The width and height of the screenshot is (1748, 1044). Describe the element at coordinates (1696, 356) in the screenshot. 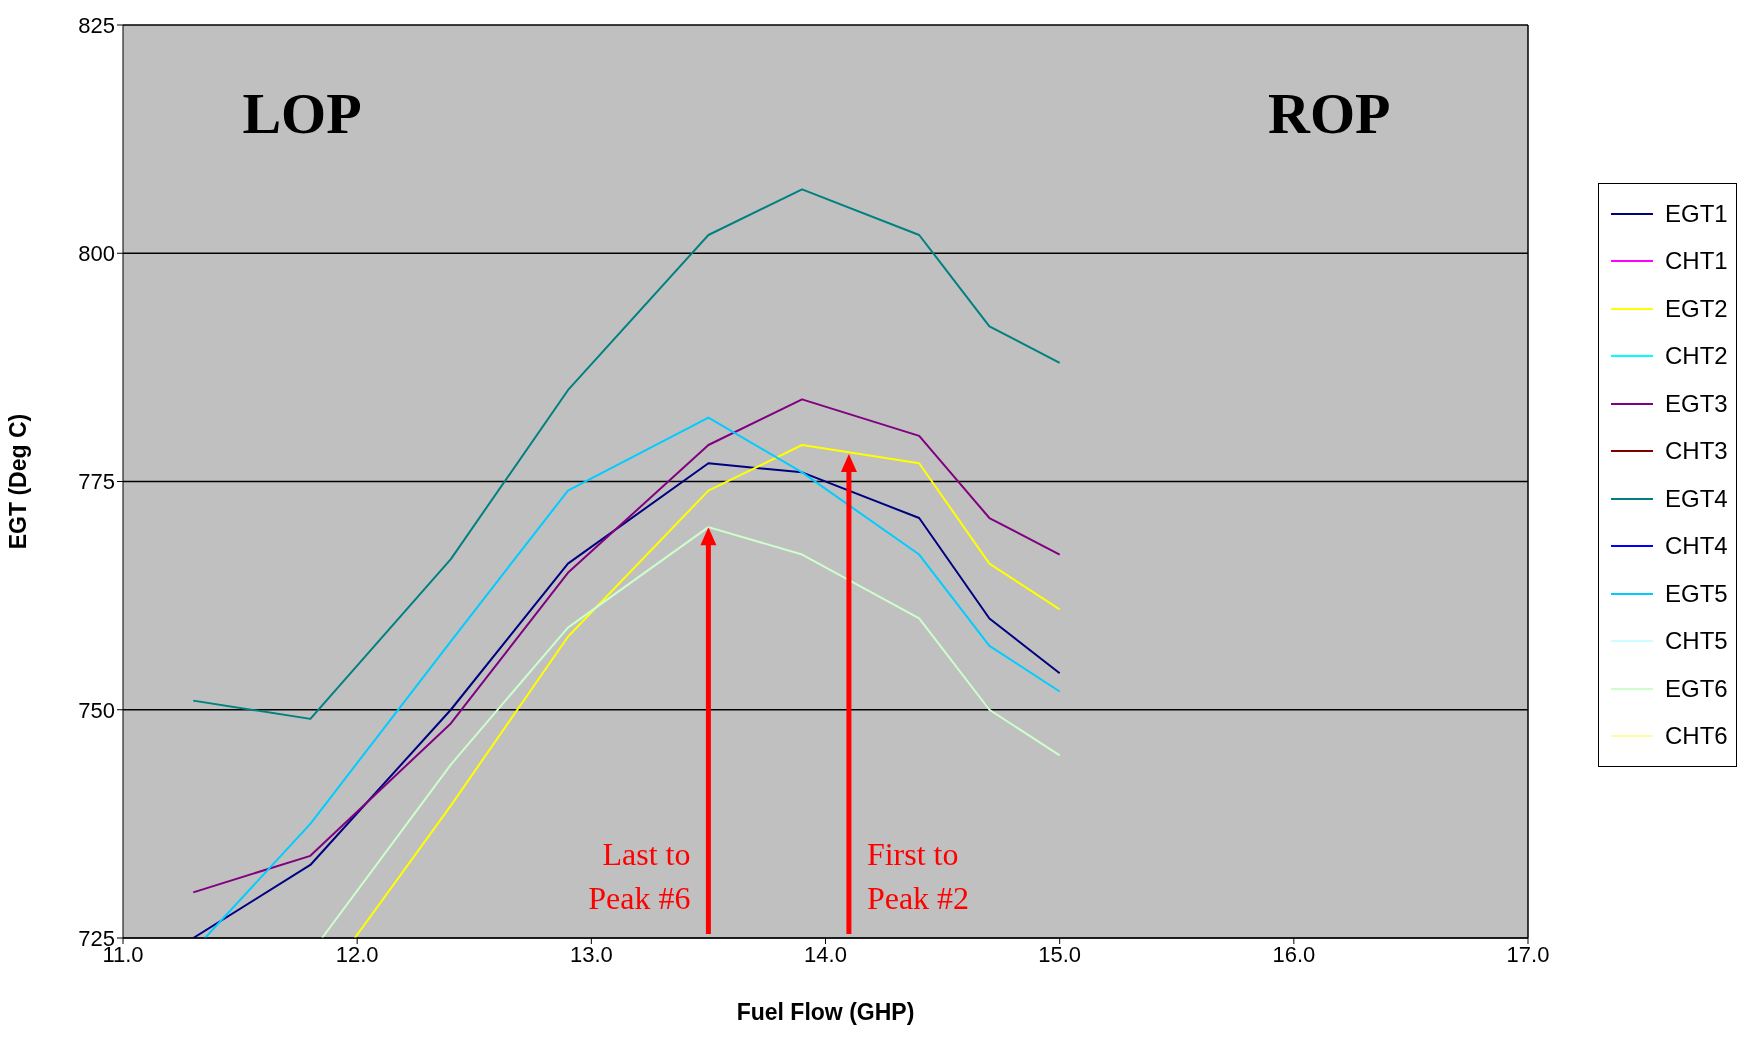

I see `legend-label: CHT2` at that location.